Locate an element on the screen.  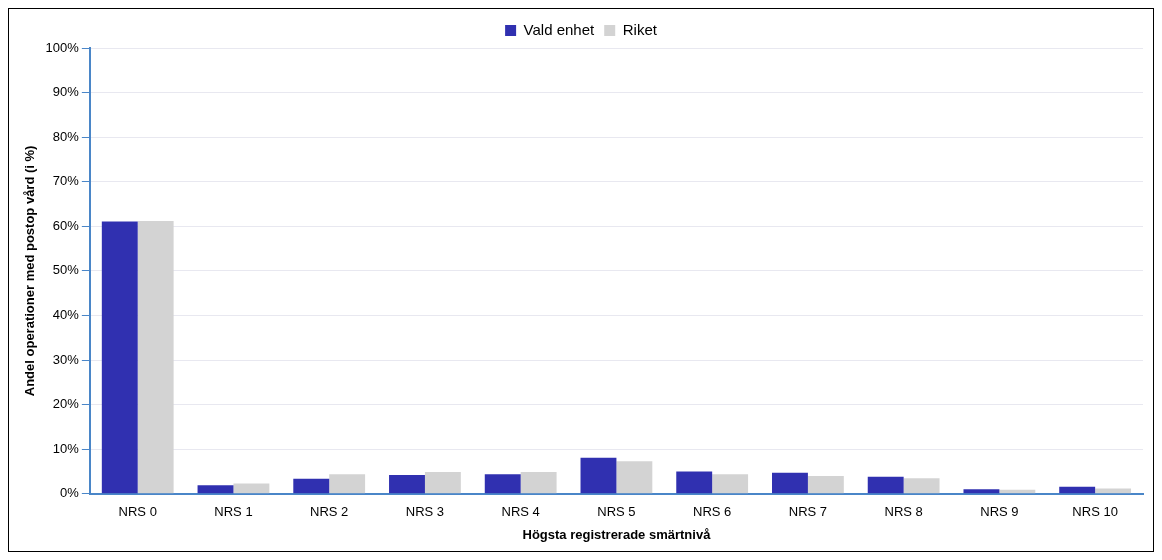
y-tick-label: 30% is located at coordinates (66, 359).